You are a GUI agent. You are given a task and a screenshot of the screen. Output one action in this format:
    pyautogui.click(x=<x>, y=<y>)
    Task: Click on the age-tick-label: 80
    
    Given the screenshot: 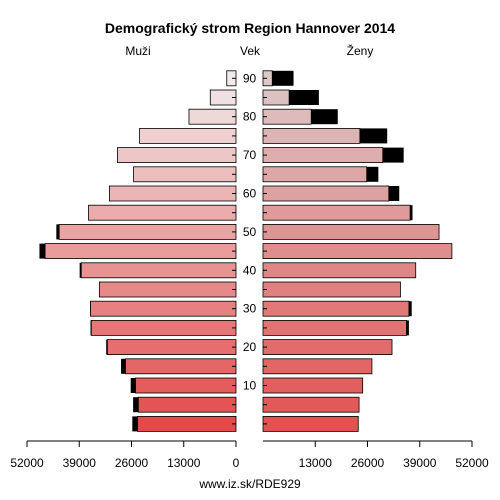 What is the action you would take?
    pyautogui.click(x=250, y=117)
    